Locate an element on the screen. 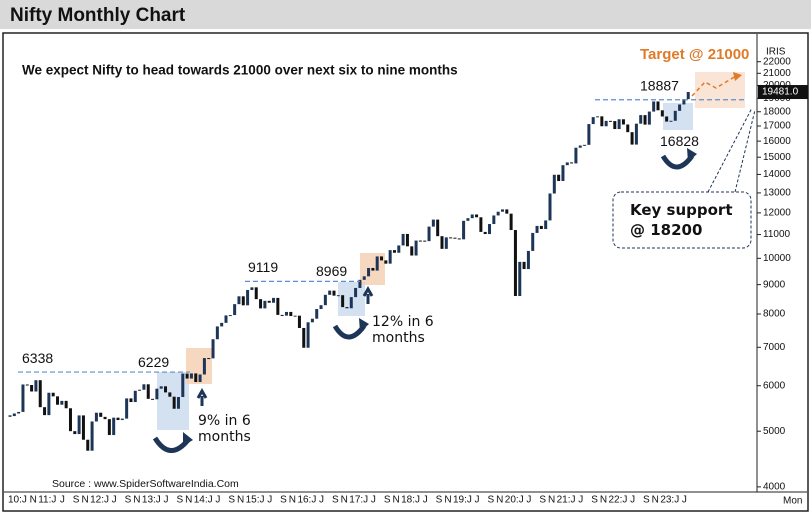  y-tick-label: 18000 is located at coordinates (777, 111).